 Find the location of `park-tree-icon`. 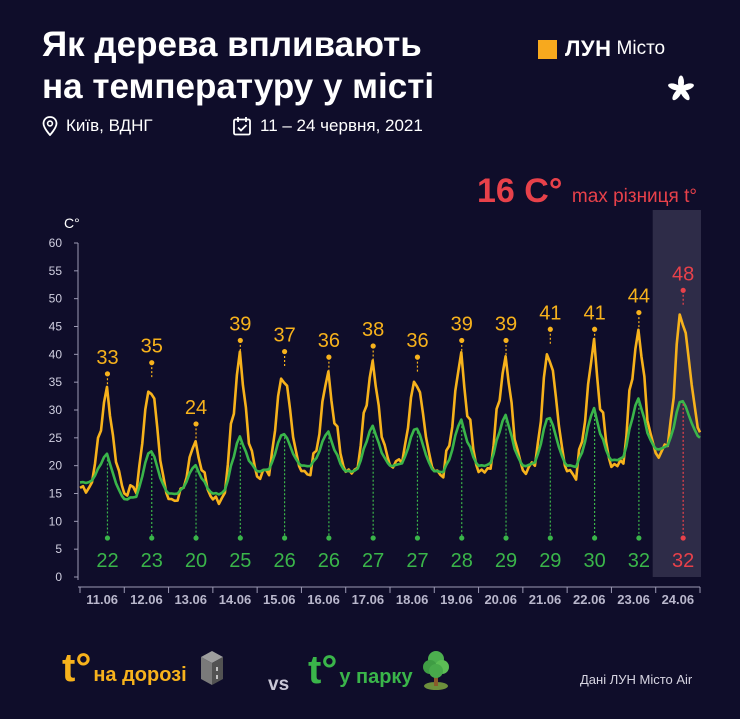

park-tree-icon is located at coordinates (435, 670).